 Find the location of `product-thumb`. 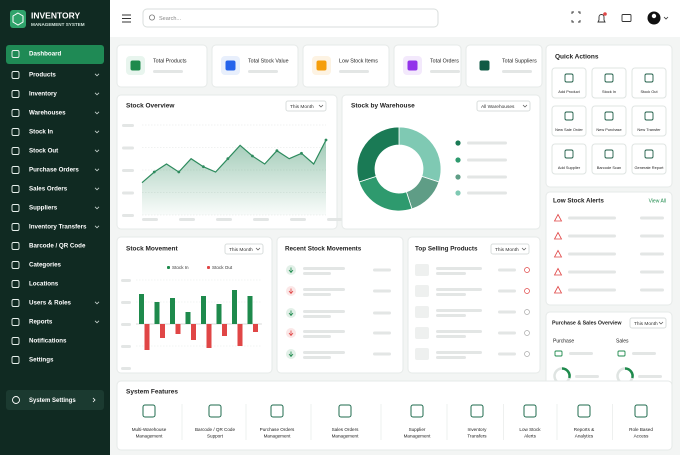

product-thumb is located at coordinates (422, 291).